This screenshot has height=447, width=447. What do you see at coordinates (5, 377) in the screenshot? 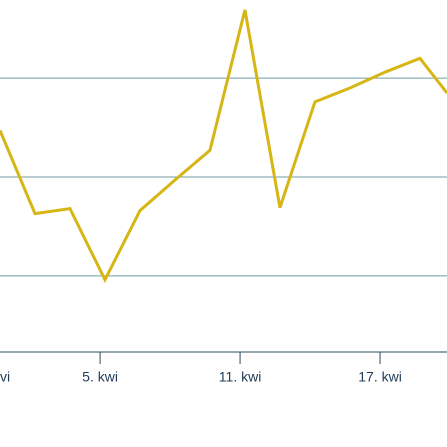
I see `x-tick-label: vi` at bounding box center [5, 377].